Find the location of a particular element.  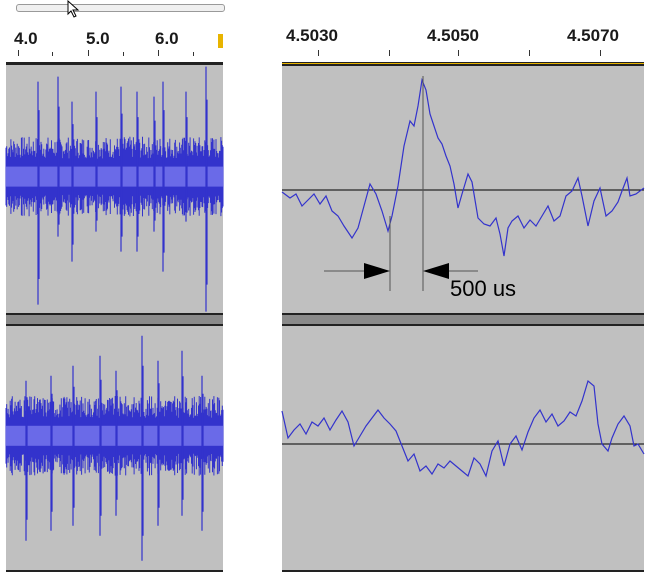

right-track-gap is located at coordinates (463, 319).